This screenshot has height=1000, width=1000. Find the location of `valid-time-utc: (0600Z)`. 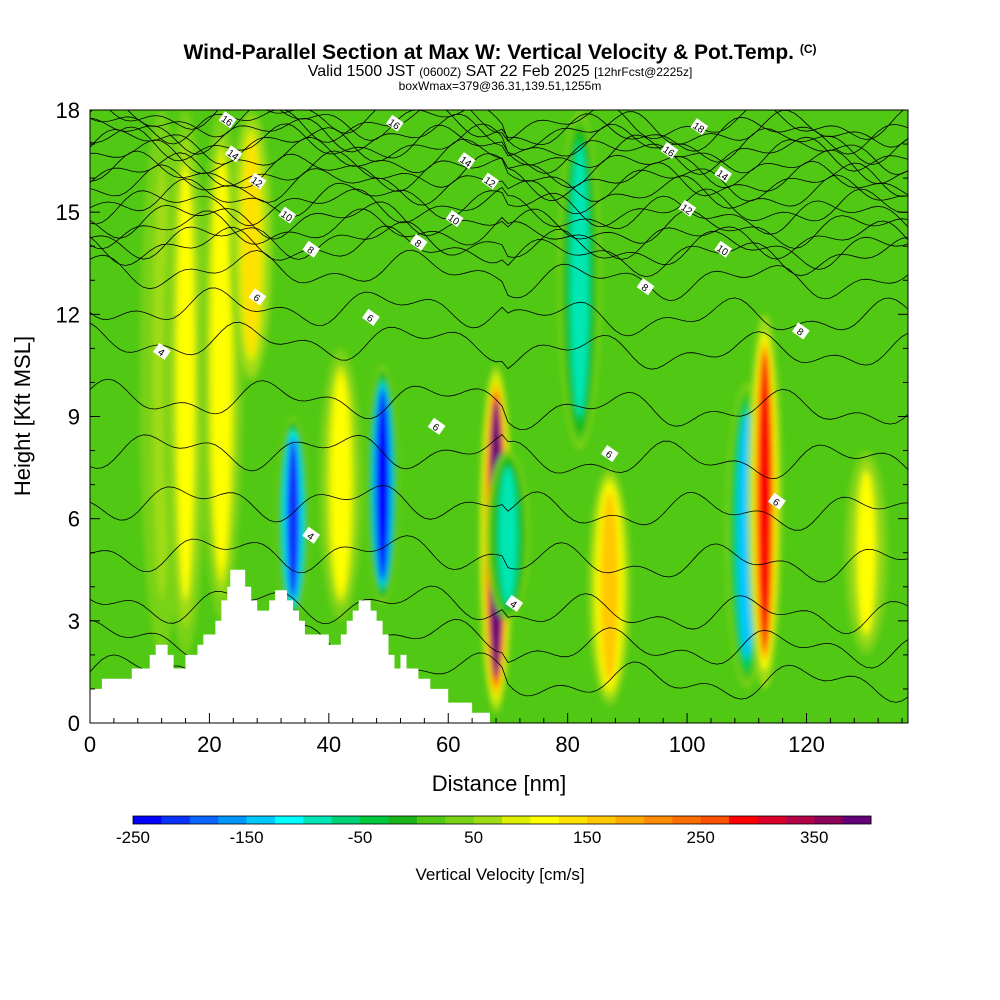

valid-time-utc: (0600Z) is located at coordinates (440, 72).